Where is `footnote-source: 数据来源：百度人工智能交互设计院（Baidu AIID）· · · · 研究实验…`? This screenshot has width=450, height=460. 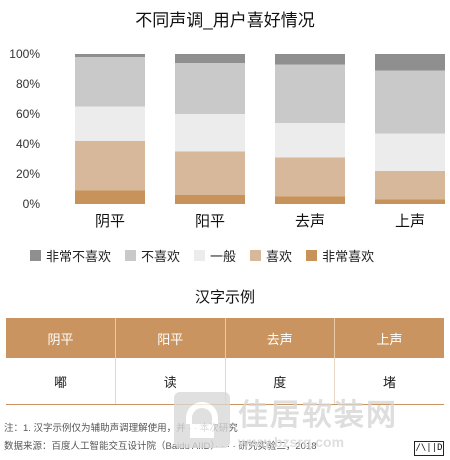 footnote-source: 数据来源：百度人工智能交互设计院（Baidu AIID）· · · · 研究实验… is located at coordinates (160, 446).